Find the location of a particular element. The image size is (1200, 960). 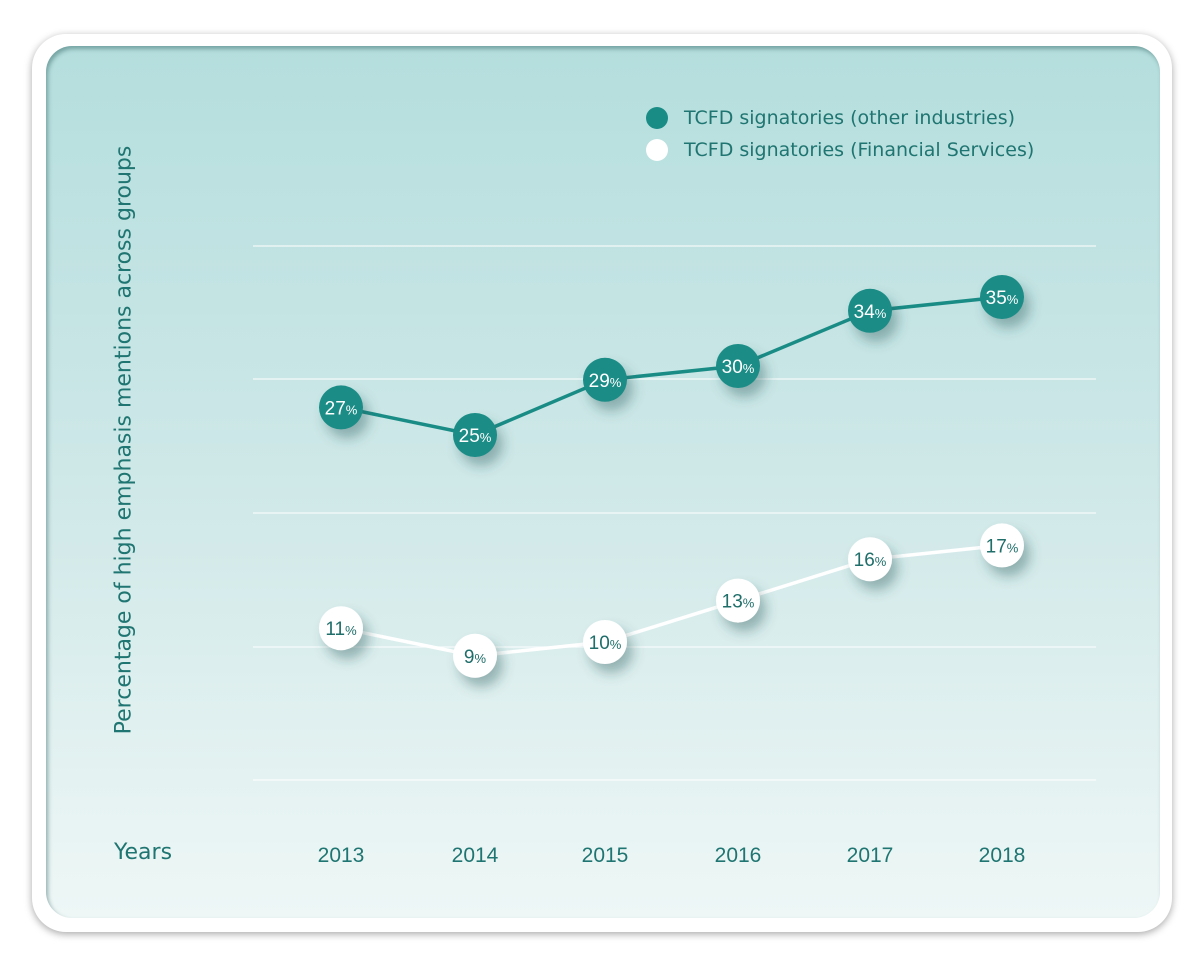

data-label: 34% is located at coordinates (870, 312).